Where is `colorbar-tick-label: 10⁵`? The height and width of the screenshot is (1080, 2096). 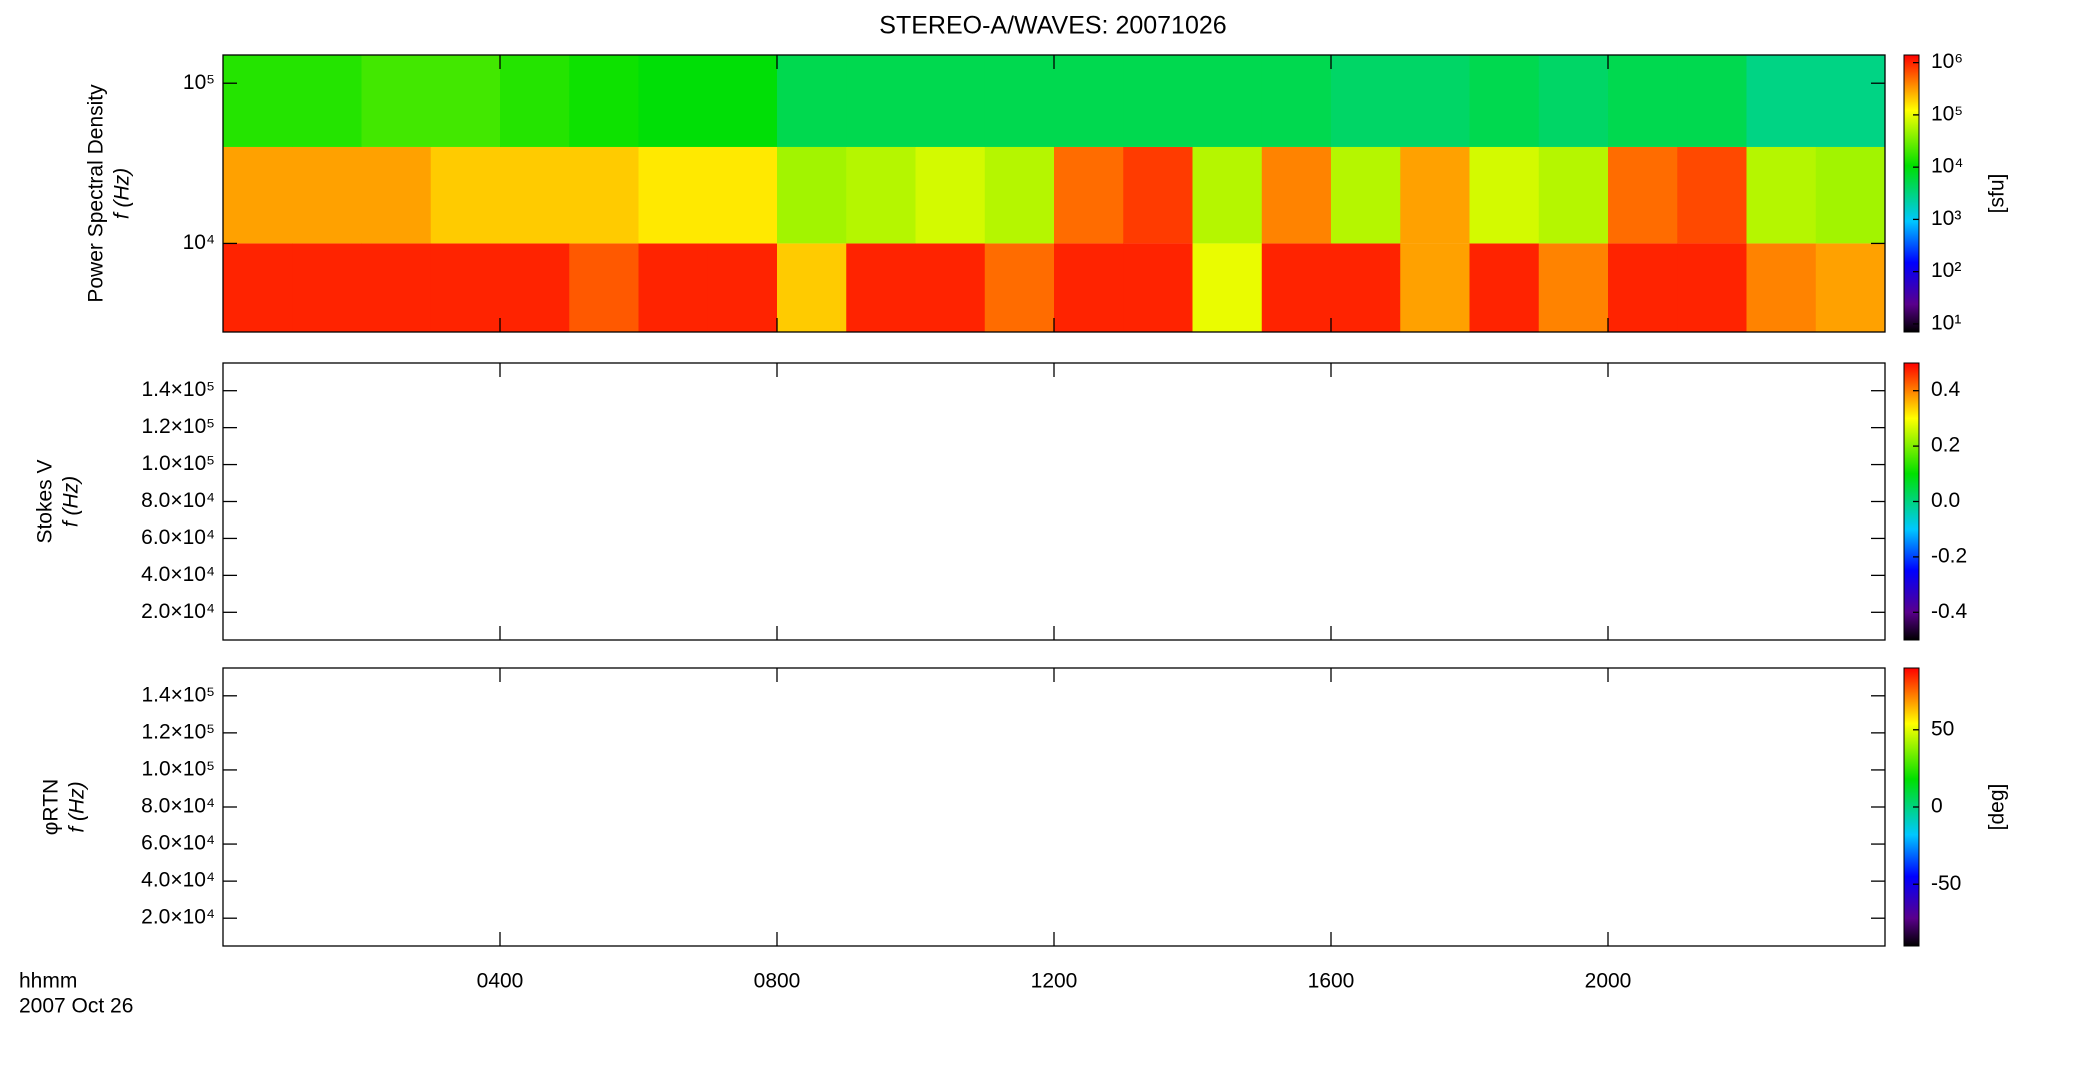 colorbar-tick-label: 10⁵ is located at coordinates (1947, 113).